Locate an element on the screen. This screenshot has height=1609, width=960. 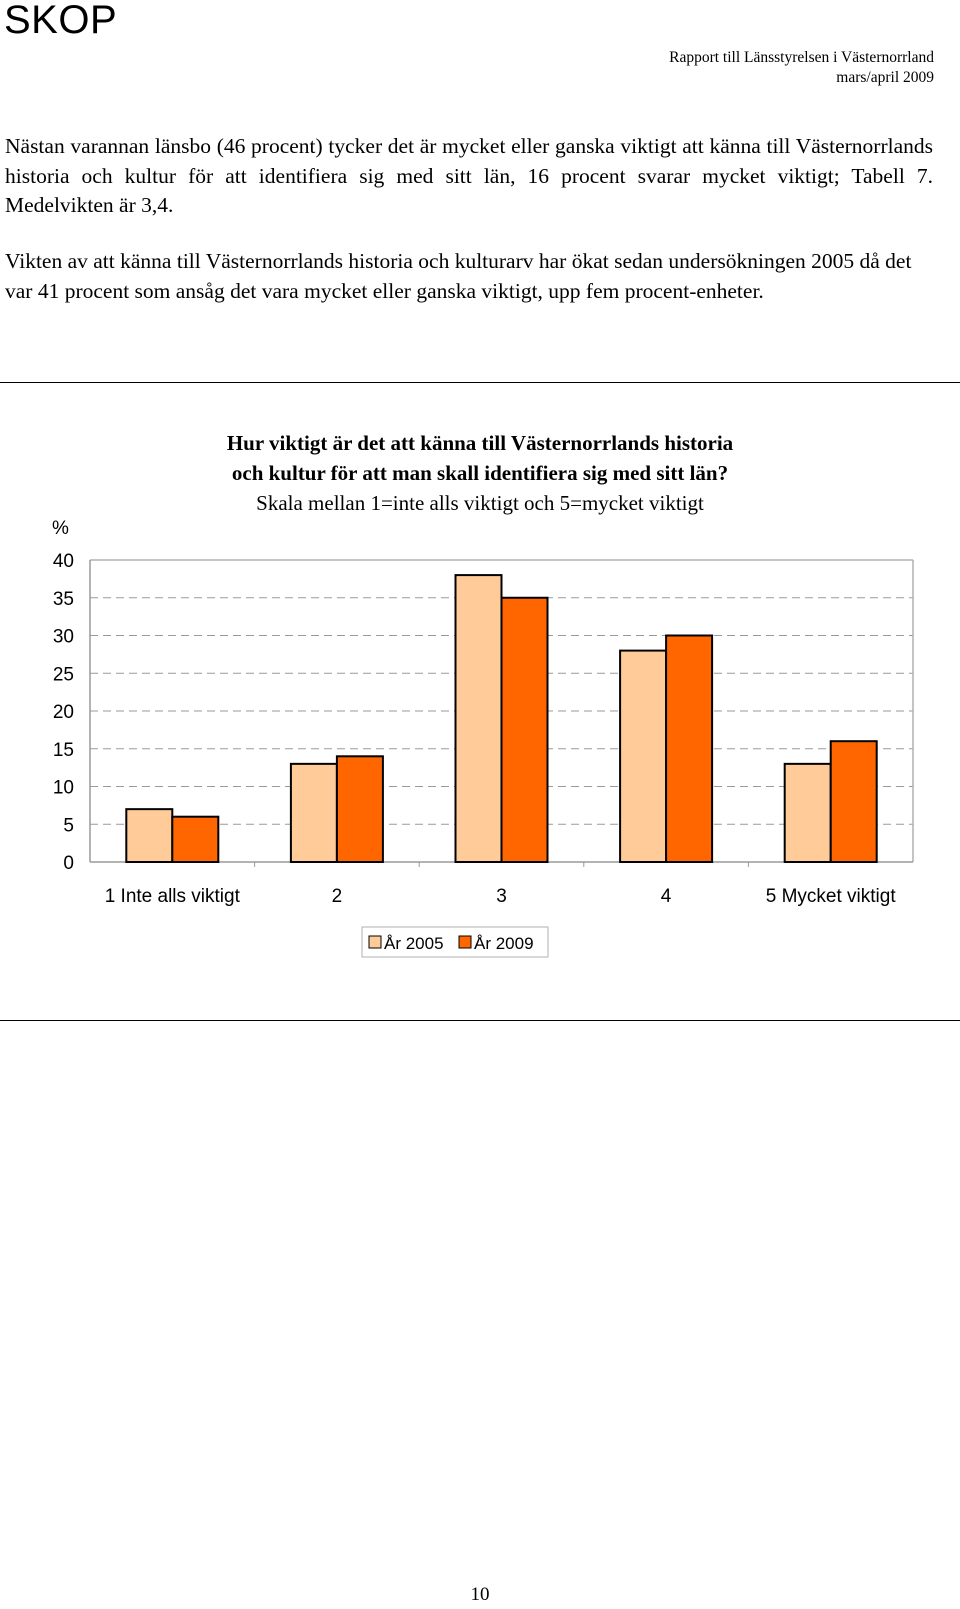
x-tick-label: 5 Mycket viktigt is located at coordinates (831, 896).